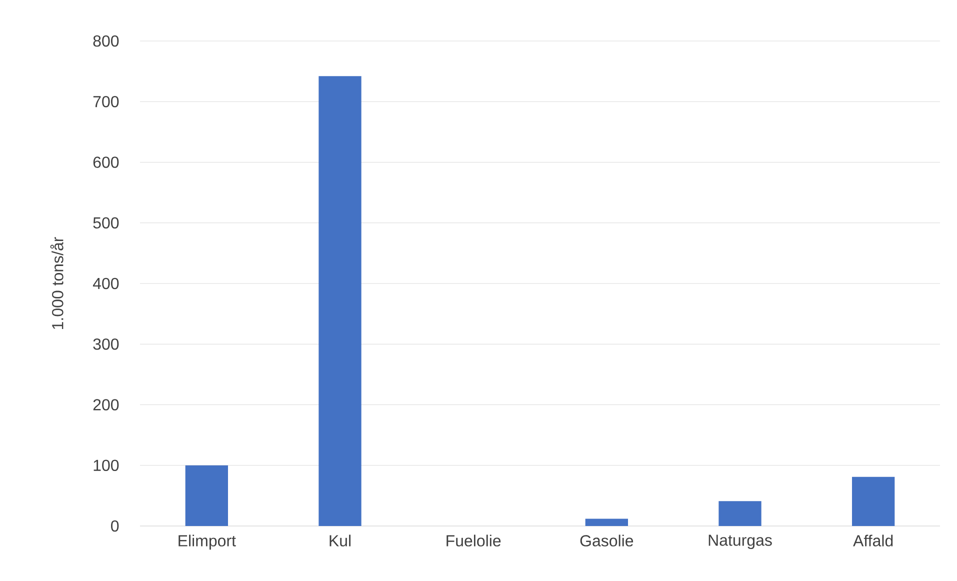 The image size is (957, 581). Describe the element at coordinates (106, 466) in the screenshot. I see `y-tick-label: 100` at that location.